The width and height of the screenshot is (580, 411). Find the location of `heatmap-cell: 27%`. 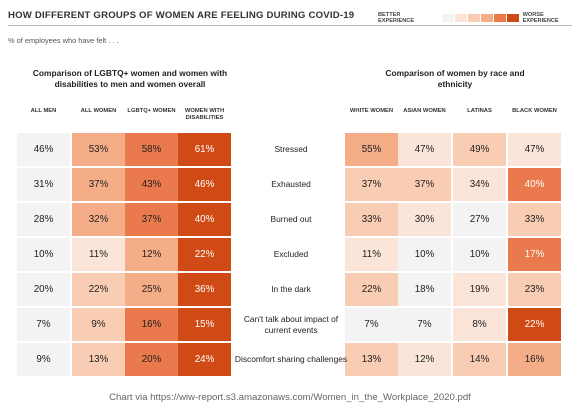

heatmap-cell: 27% is located at coordinates (479, 219).